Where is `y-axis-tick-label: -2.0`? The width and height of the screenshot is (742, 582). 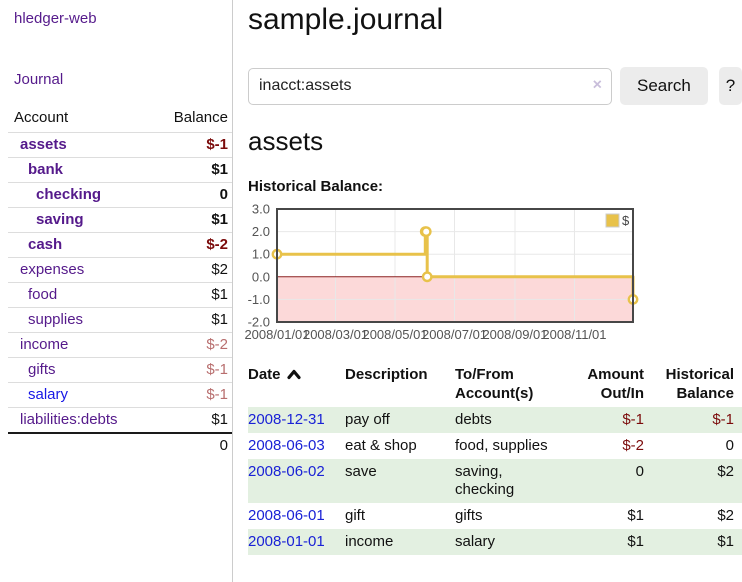 y-axis-tick-label: -2.0 is located at coordinates (259, 322).